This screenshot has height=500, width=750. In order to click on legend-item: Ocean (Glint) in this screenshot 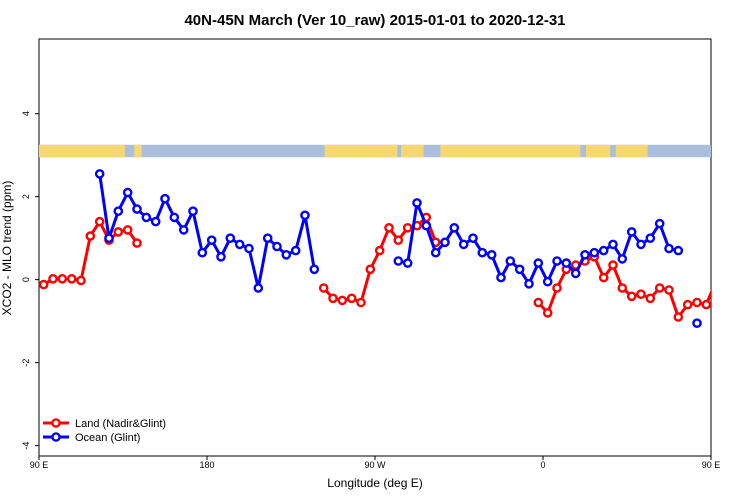, I will do `click(91, 438)`.